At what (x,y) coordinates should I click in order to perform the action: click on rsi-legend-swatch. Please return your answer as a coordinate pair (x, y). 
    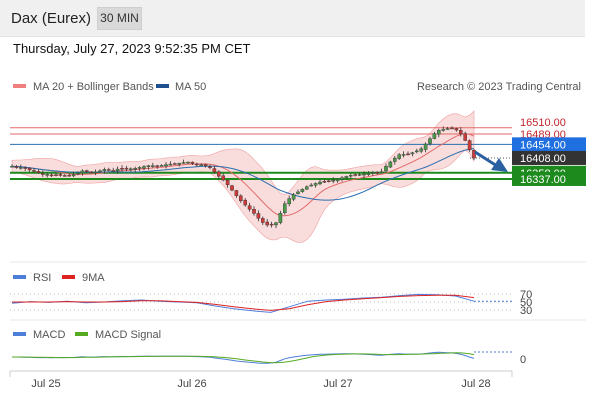
    Looking at the image, I should click on (19, 277).